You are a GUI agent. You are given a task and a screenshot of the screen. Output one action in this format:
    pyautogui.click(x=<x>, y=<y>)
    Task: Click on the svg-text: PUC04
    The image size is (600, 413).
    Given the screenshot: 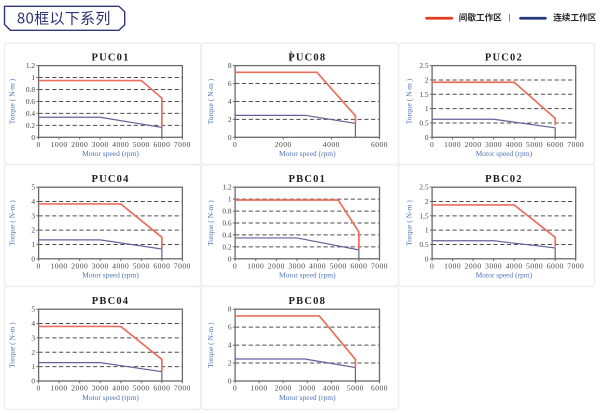 What is the action you would take?
    pyautogui.click(x=110, y=179)
    